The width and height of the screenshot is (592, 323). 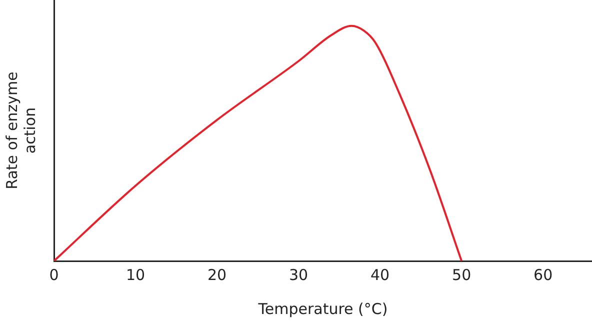 What do you see at coordinates (298, 275) in the screenshot?
I see `x-tick-label: 30` at bounding box center [298, 275].